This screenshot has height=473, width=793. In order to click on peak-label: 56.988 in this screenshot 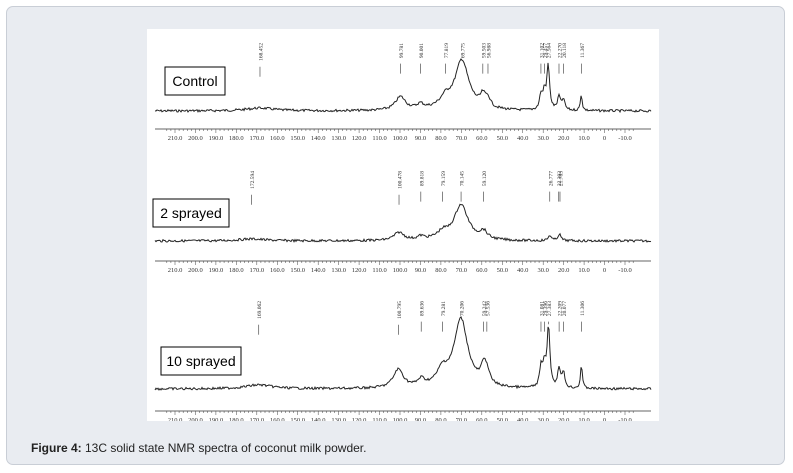, I will do `click(489, 50)`.